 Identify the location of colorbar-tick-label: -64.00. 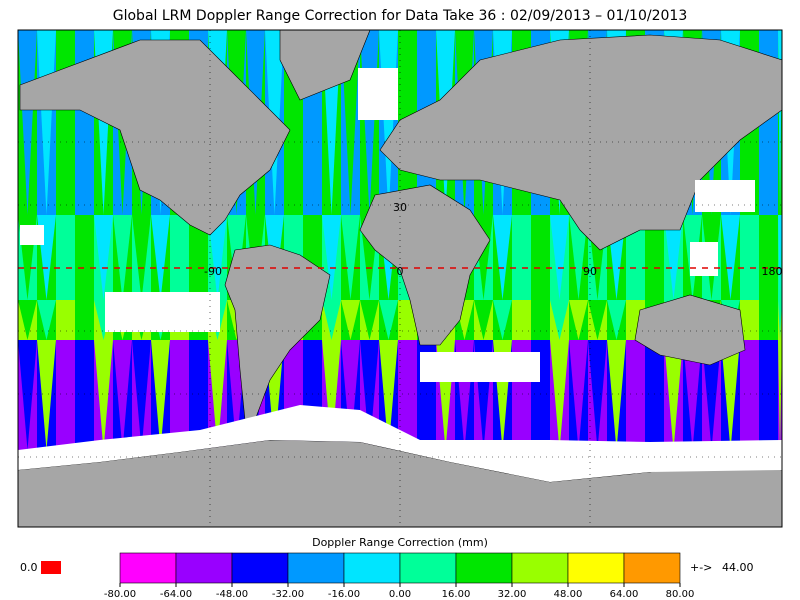
(176, 594).